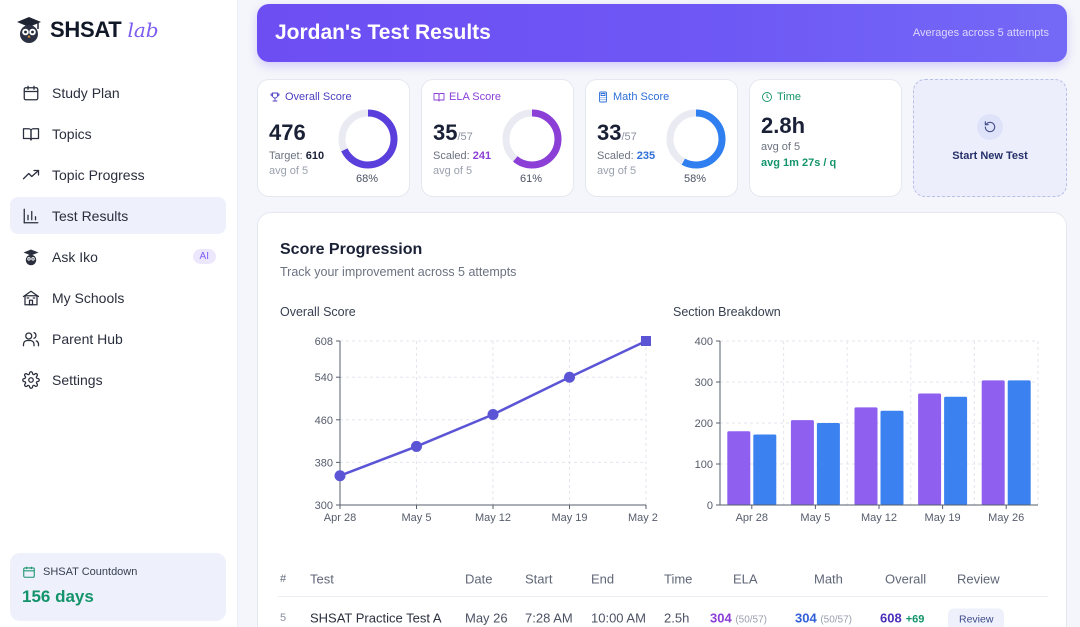  I want to click on overall-pct: 68%, so click(367, 179).